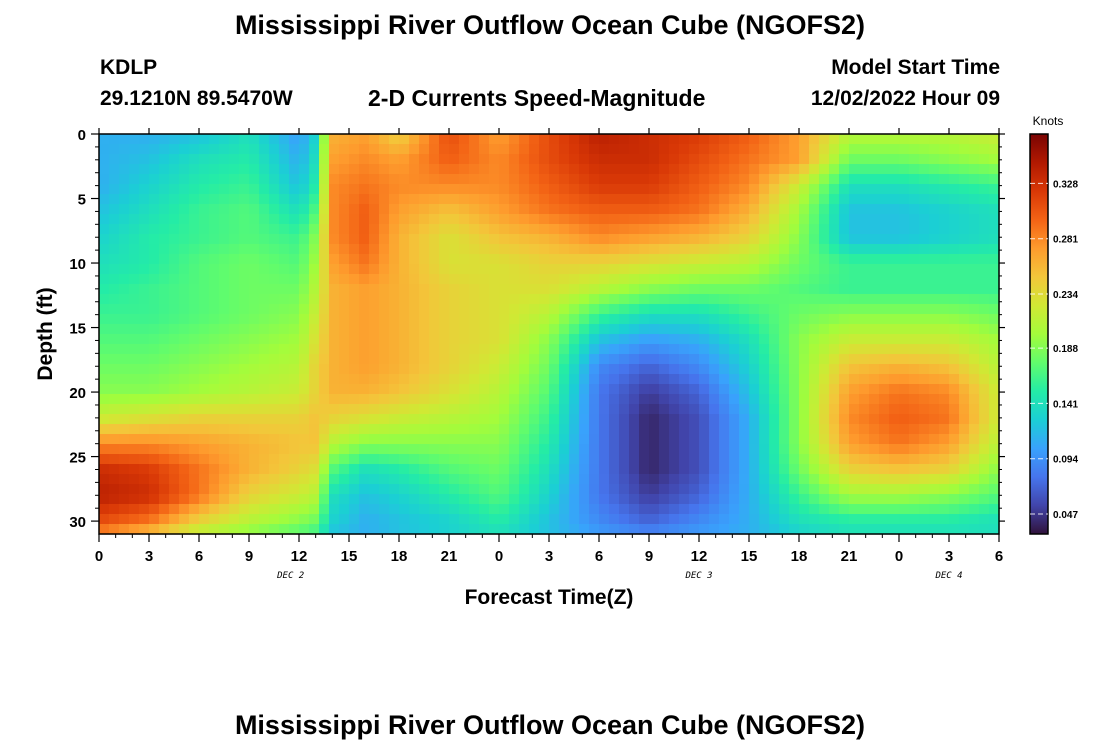 This screenshot has width=1100, height=750. I want to click on colorbar-bar, so click(1039, 334).